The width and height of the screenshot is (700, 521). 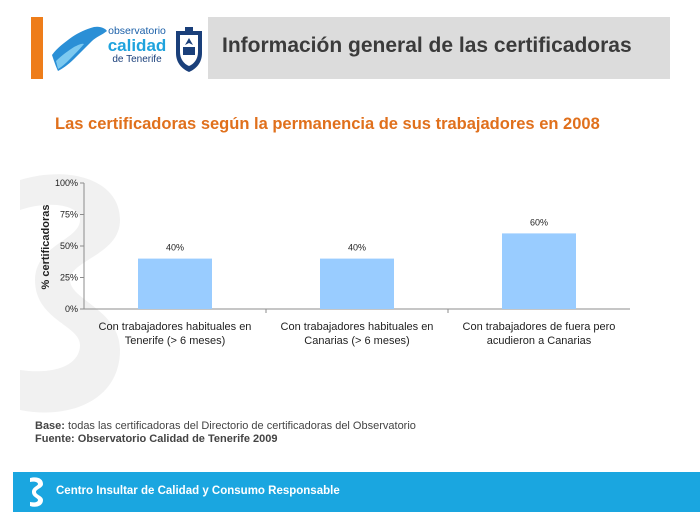 I want to click on y-ticks: 0% 25% 50% 75% 100%, so click(x=69, y=246).